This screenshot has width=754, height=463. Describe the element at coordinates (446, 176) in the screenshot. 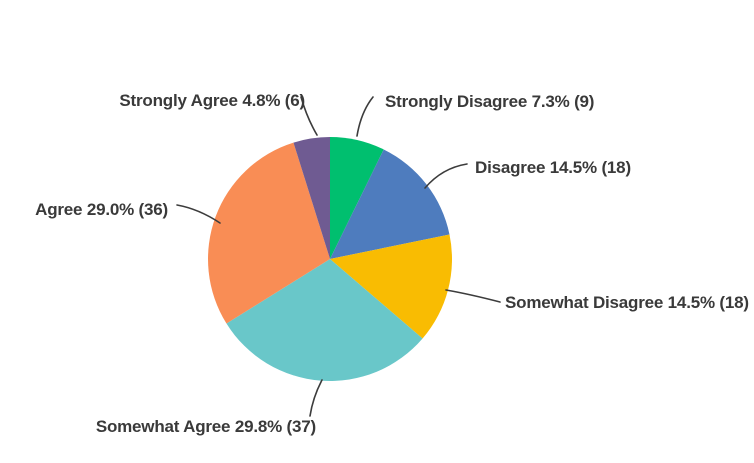

I see `leader-line-disagree` at that location.